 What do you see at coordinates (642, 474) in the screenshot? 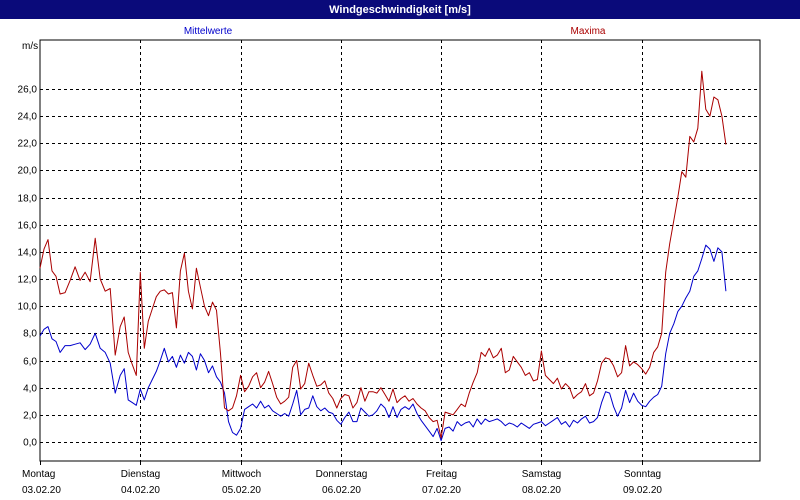
I see `x-tick-label-weekday: Sonntag` at bounding box center [642, 474].